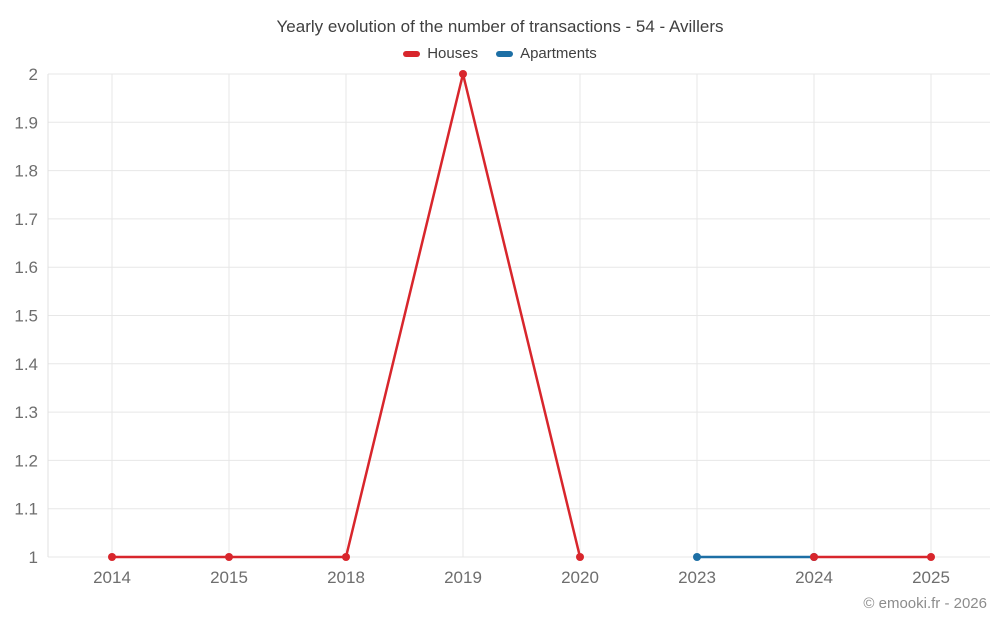 The height and width of the screenshot is (625, 1000). What do you see at coordinates (814, 577) in the screenshot?
I see `x-tick-label: 2024` at bounding box center [814, 577].